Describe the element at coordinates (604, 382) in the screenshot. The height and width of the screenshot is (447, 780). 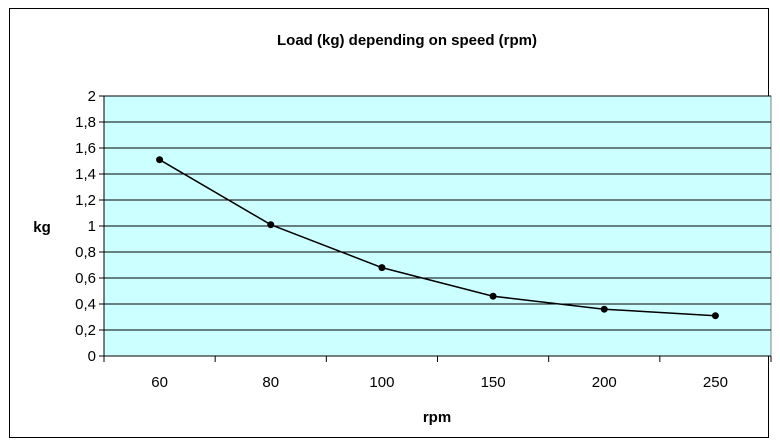
I see `x-tick-label: 200` at that location.